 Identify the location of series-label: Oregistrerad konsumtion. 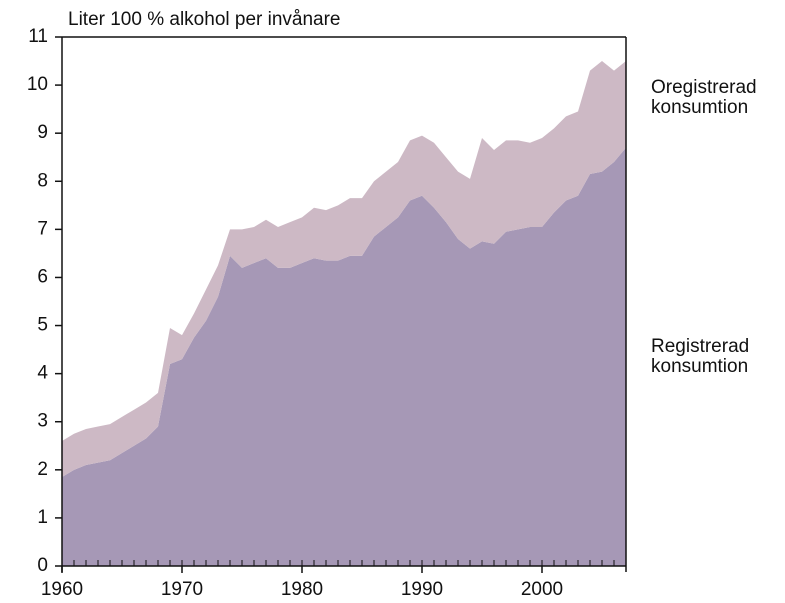
(704, 98).